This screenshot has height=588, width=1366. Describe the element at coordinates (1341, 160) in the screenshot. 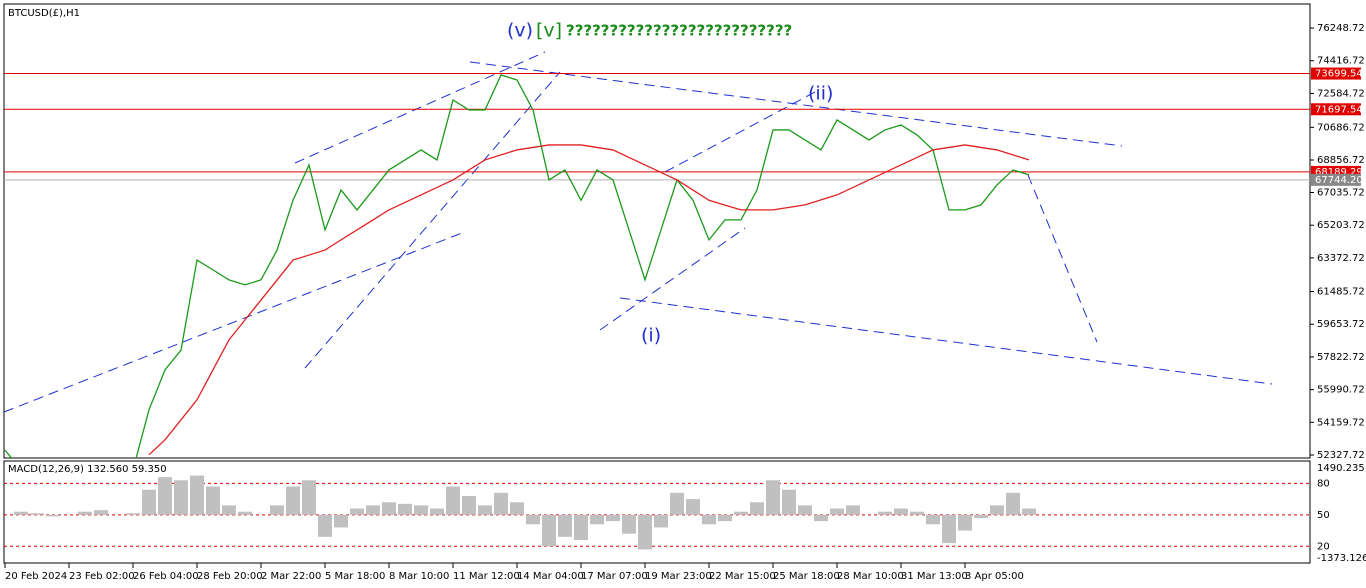

I see `y-tick-label: 68856.72` at that location.